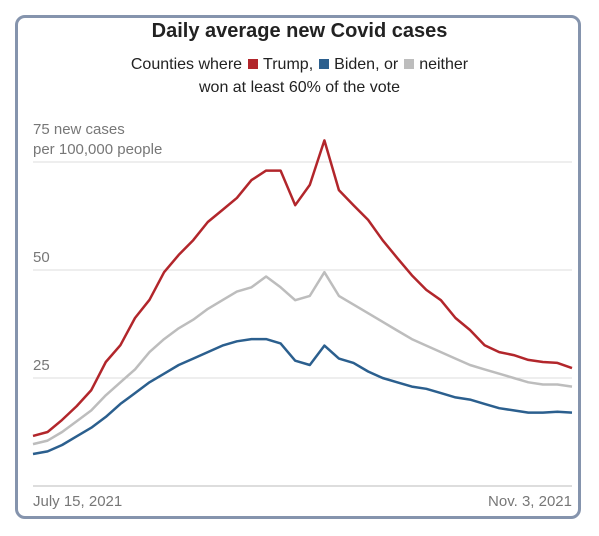 The width and height of the screenshot is (599, 536). Describe the element at coordinates (286, 64) in the screenshot. I see `legend-label: Trump` at that location.